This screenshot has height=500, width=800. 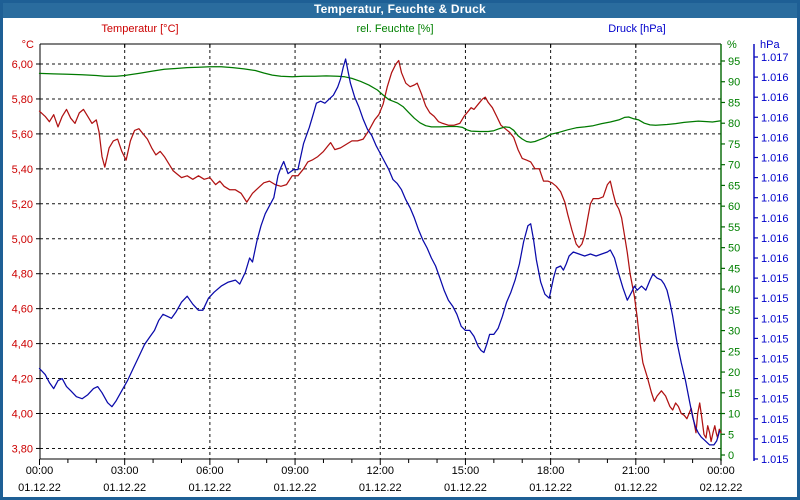 What do you see at coordinates (734, 228) in the screenshot?
I see `svg-text: 55` at bounding box center [734, 228].